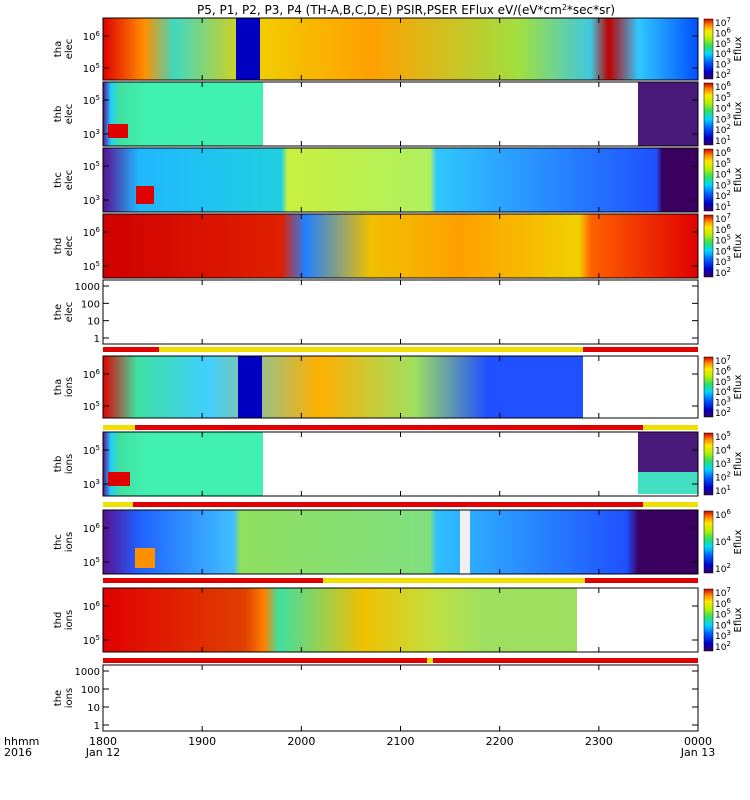  I want to click on panel-thc-ions, so click(400, 546).